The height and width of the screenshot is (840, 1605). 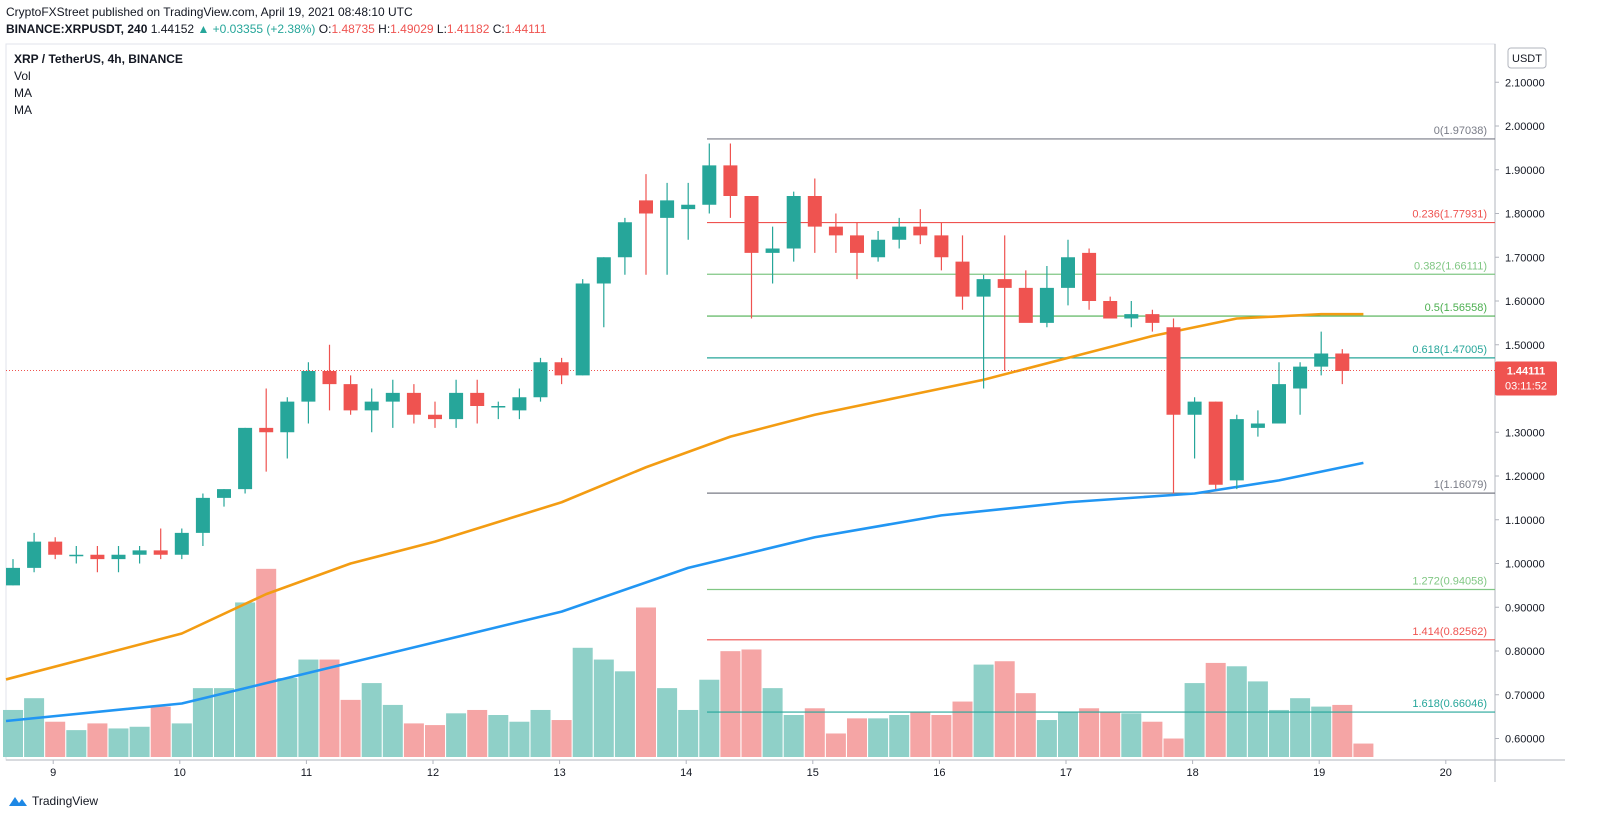 What do you see at coordinates (1460, 485) in the screenshot?
I see `fib-label-5: 1(1.16079)` at bounding box center [1460, 485].